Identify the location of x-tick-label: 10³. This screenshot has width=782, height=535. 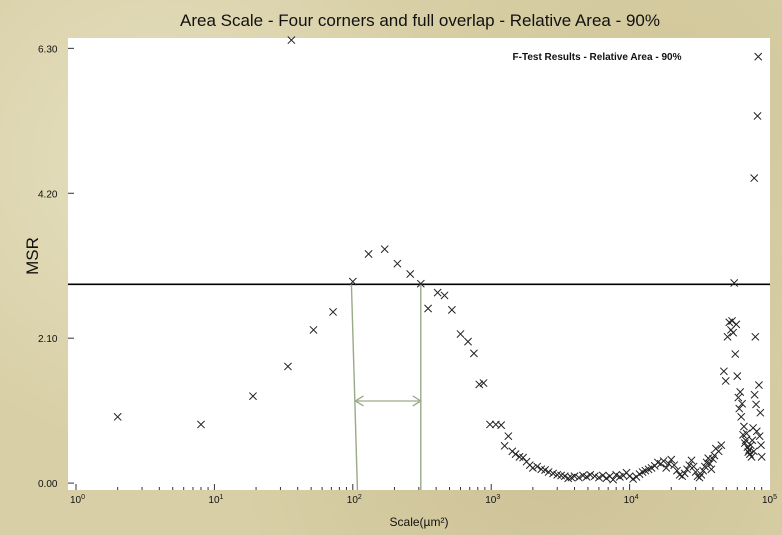
(492, 500).